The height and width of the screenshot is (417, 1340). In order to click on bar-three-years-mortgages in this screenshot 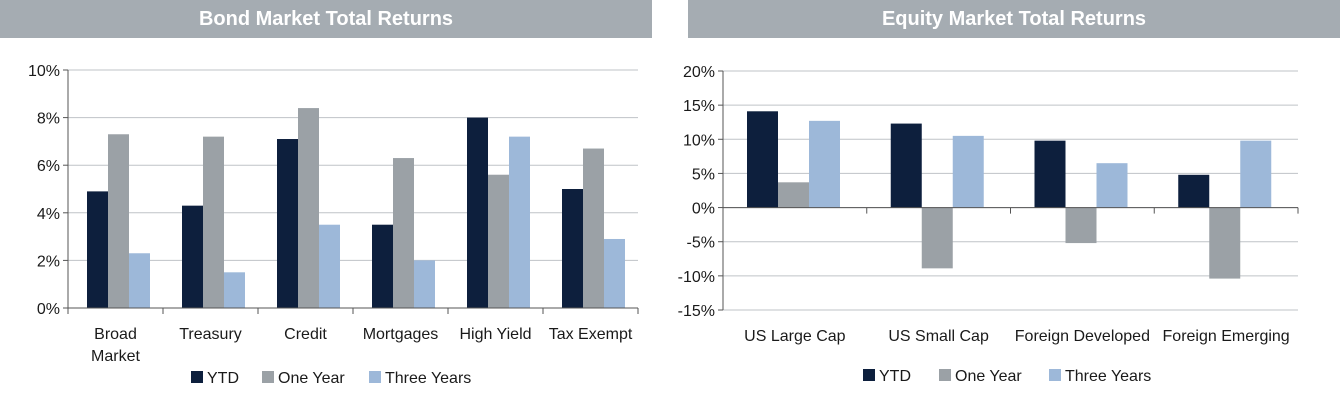, I will do `click(424, 284)`.